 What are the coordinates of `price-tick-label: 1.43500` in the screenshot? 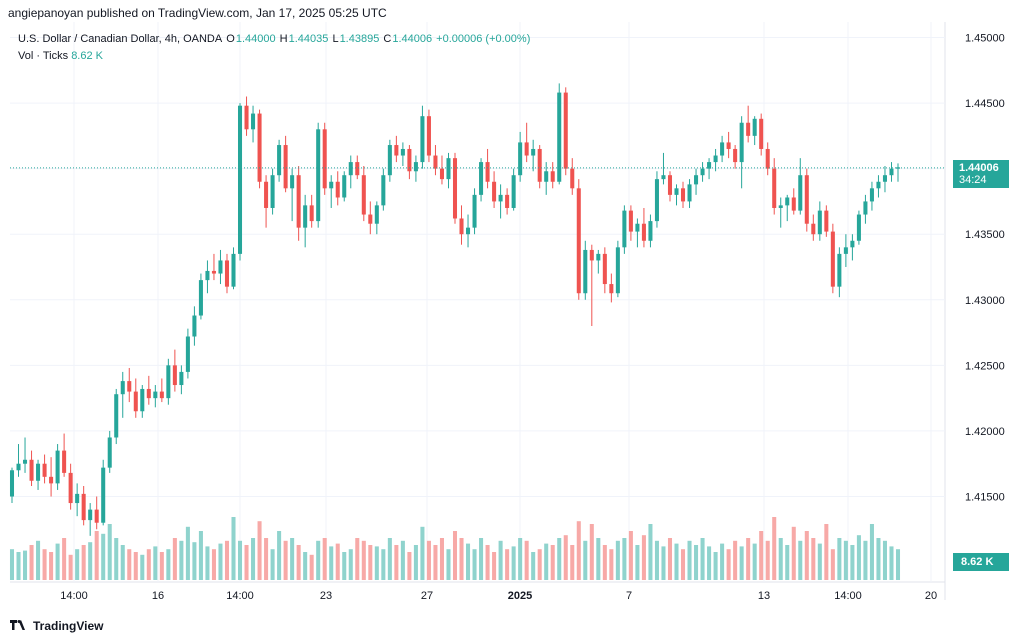 It's located at (985, 235).